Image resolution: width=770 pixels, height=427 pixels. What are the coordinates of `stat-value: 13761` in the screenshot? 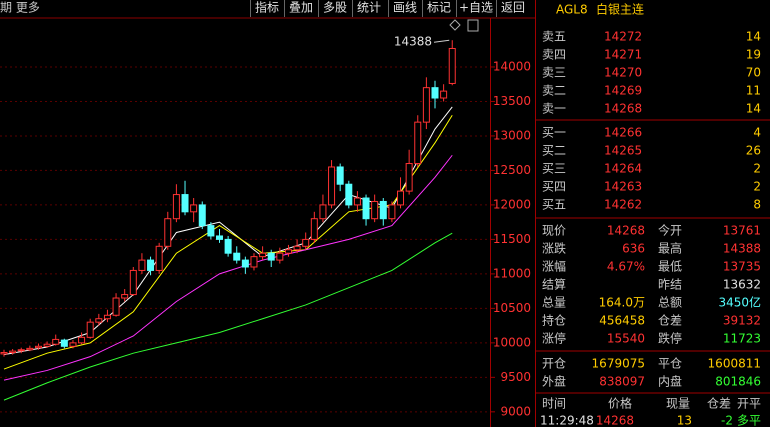 It's located at (742, 231).